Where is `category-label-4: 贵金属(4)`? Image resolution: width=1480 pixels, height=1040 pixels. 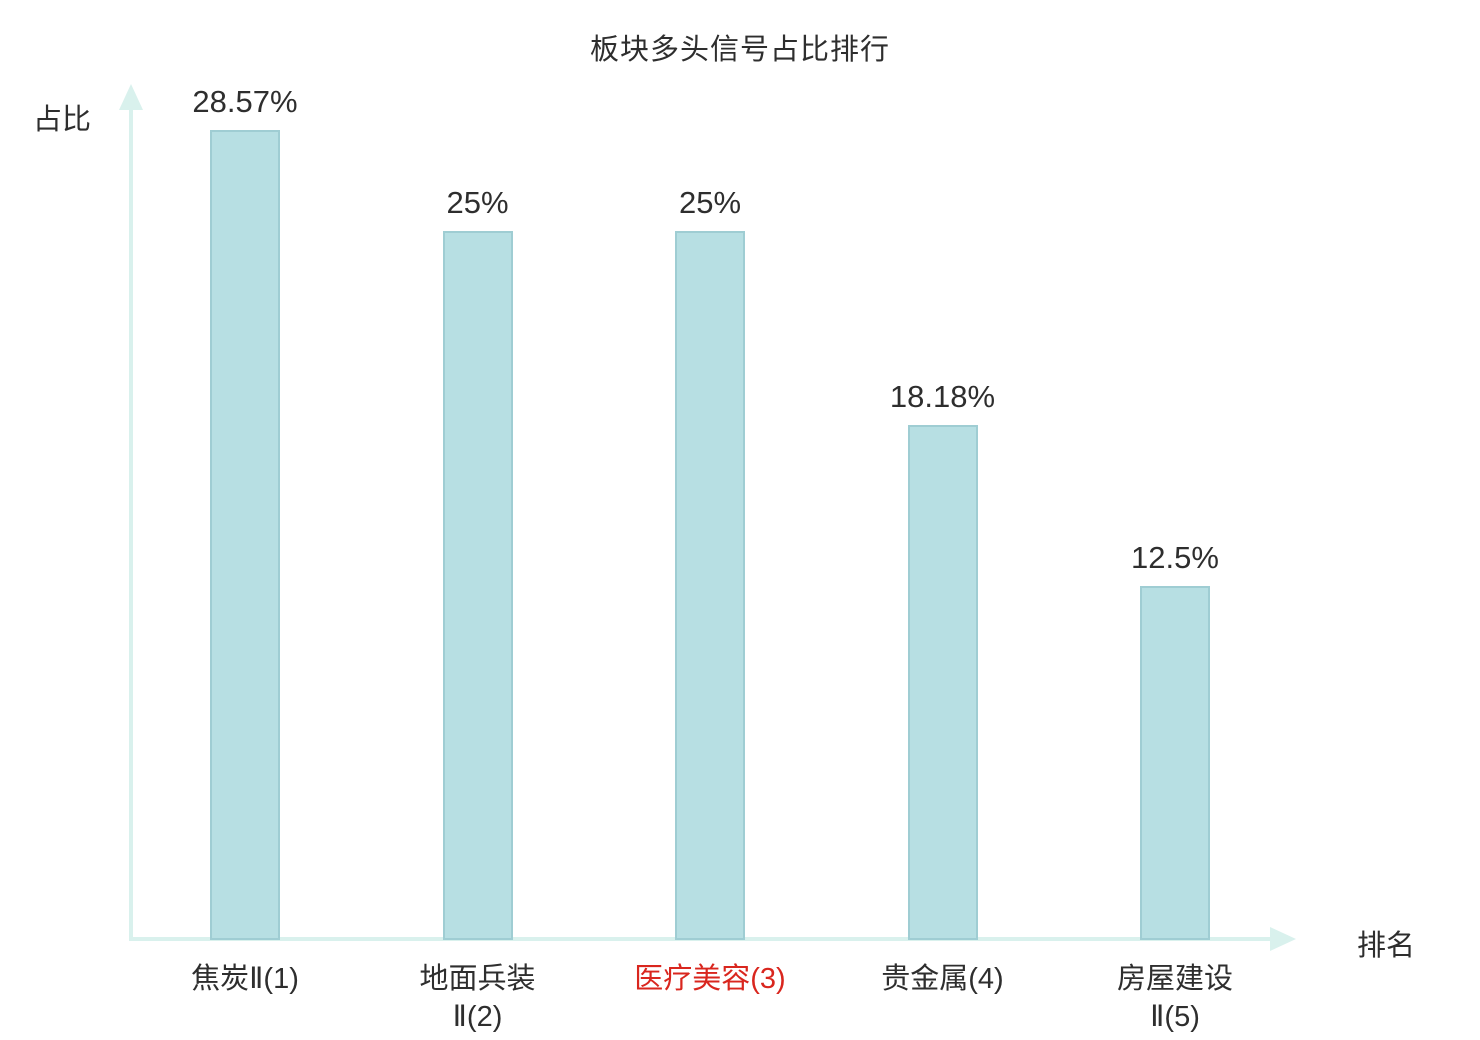
category-label-4: 贵金属(4) is located at coordinates (942, 979).